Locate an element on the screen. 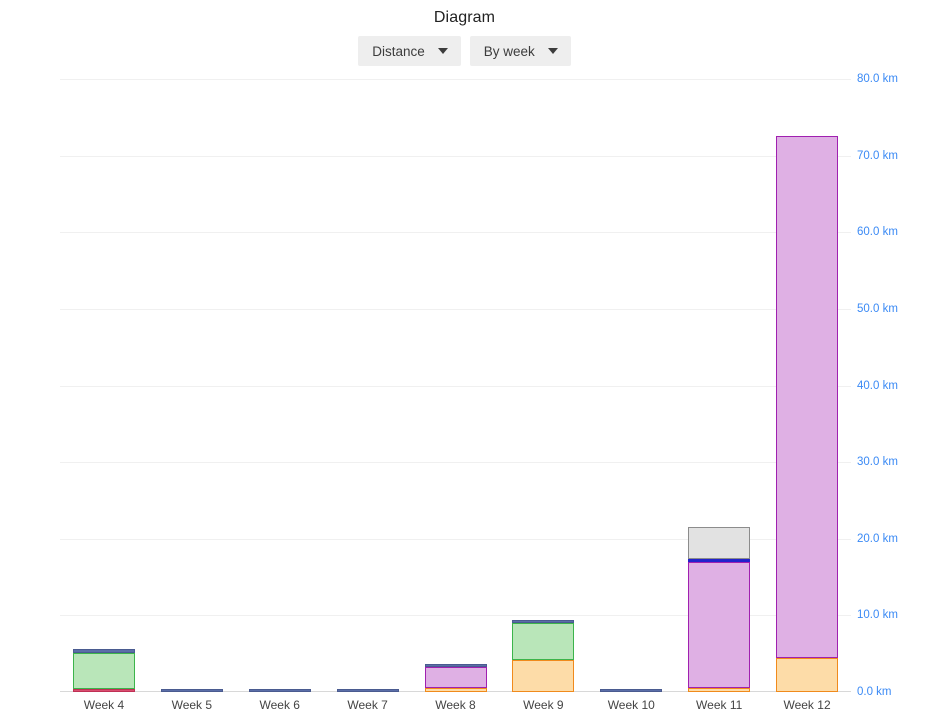 This screenshot has width=929, height=716. y-axis-tick-label: 30.0 km is located at coordinates (877, 462).